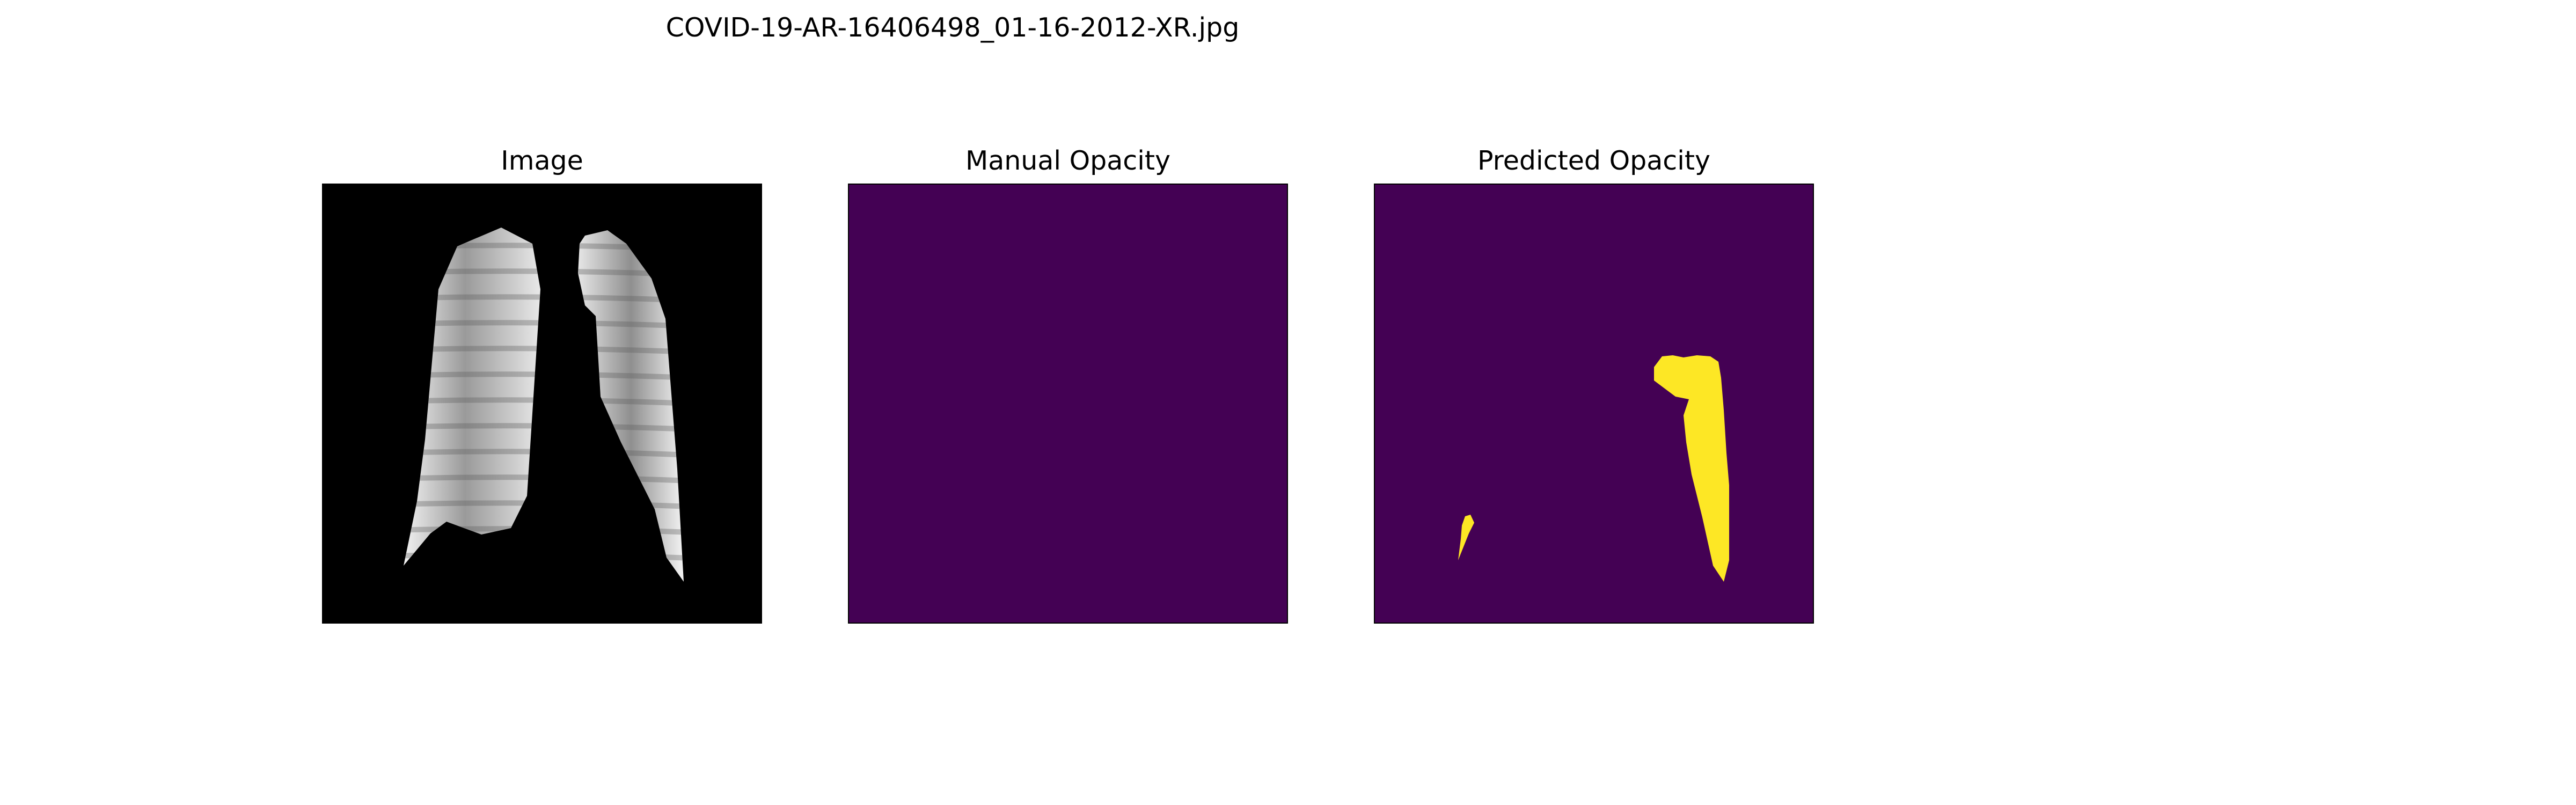  I want to click on manual-opacity-mask-frame, so click(1068, 404).